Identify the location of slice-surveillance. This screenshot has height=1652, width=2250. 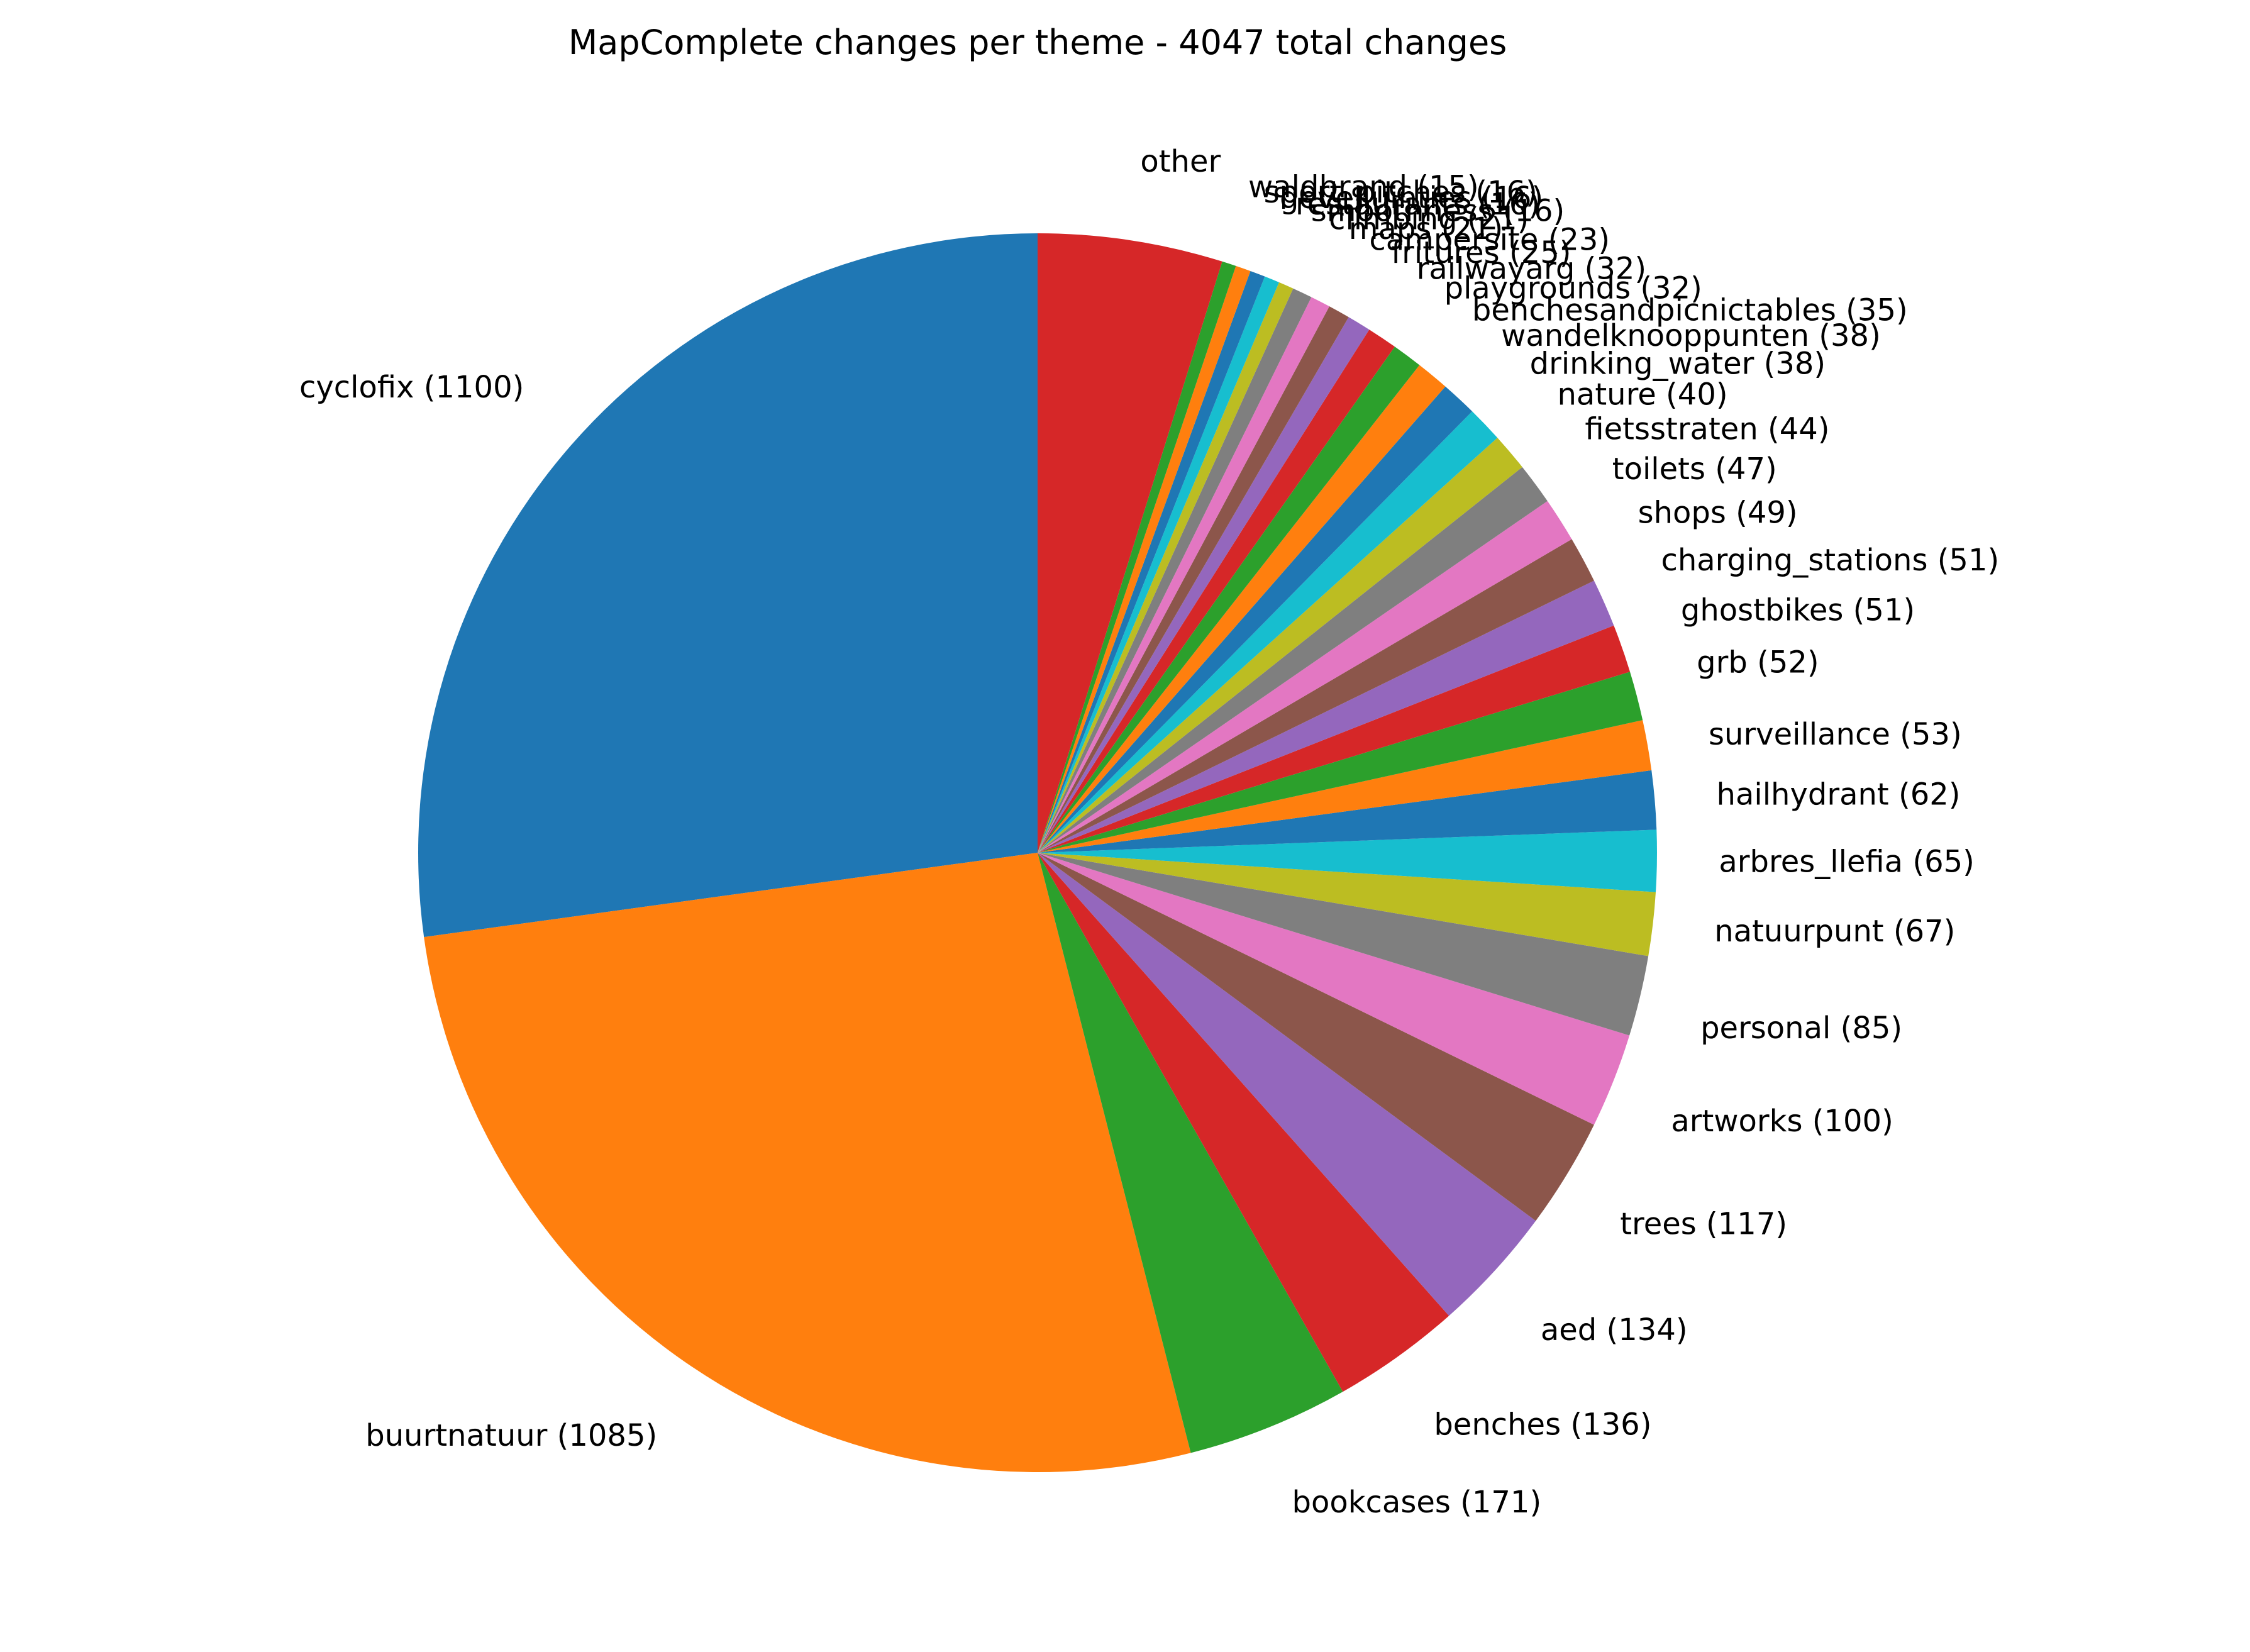
(1345, 786).